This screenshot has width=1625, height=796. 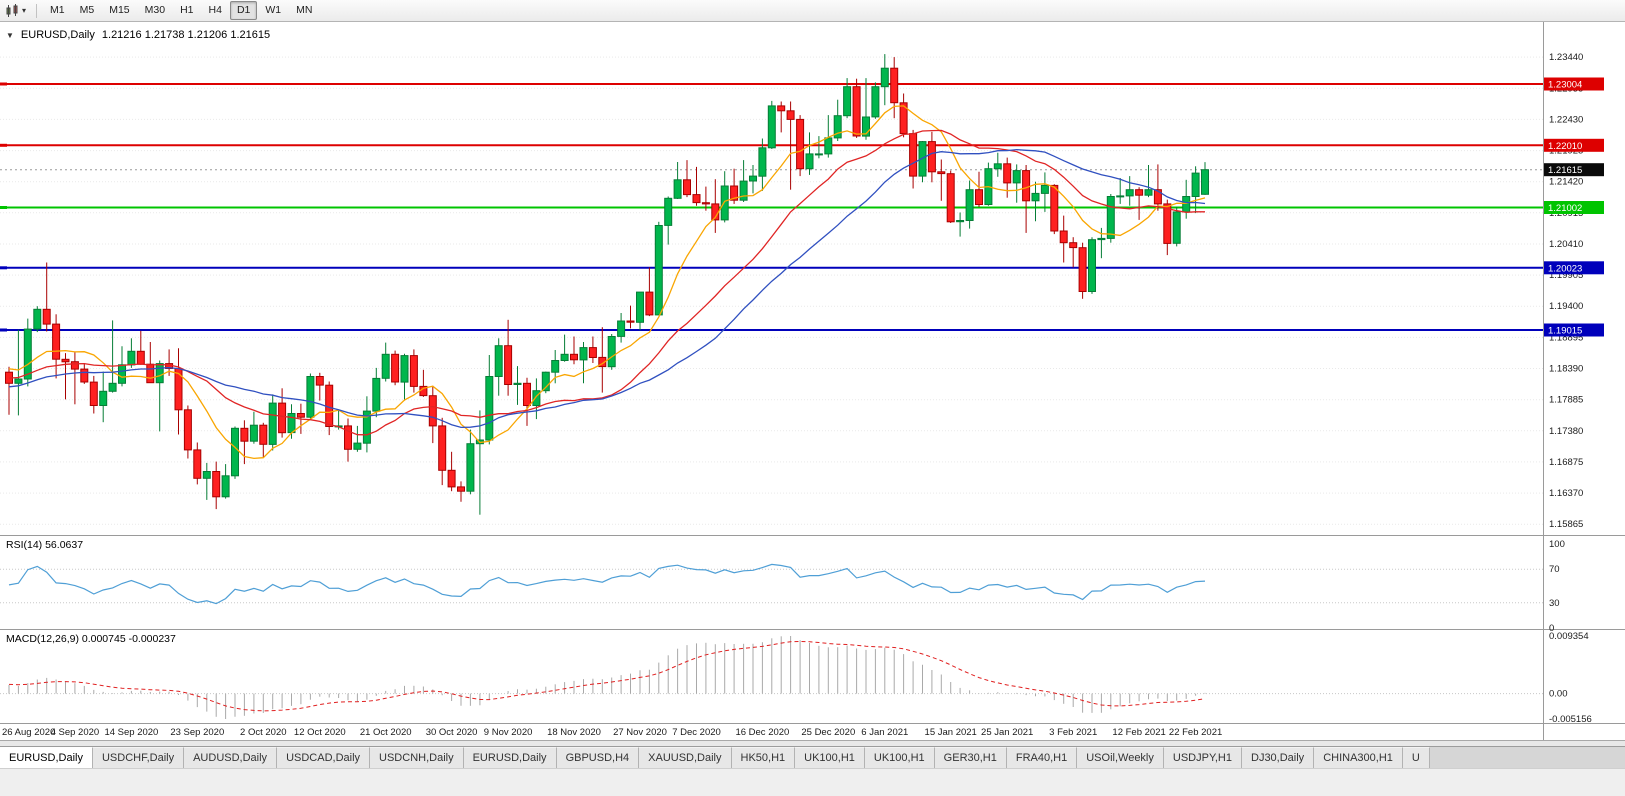 I want to click on chart-tab-usdcnh-daily: USDCNH,Daily, so click(x=417, y=757).